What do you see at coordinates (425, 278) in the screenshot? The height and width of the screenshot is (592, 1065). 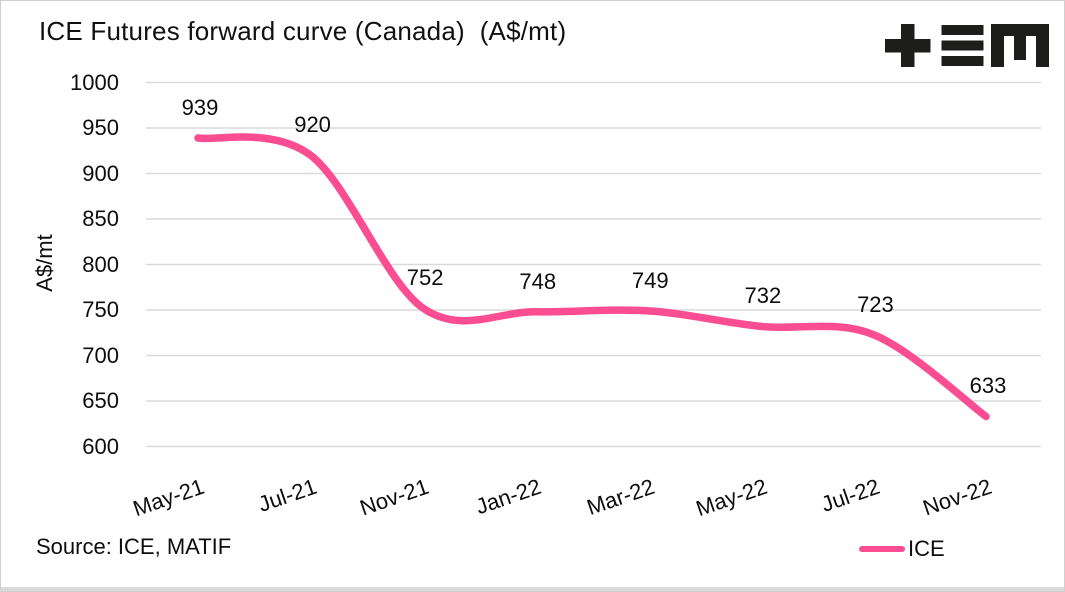 I see `data-label: 752` at bounding box center [425, 278].